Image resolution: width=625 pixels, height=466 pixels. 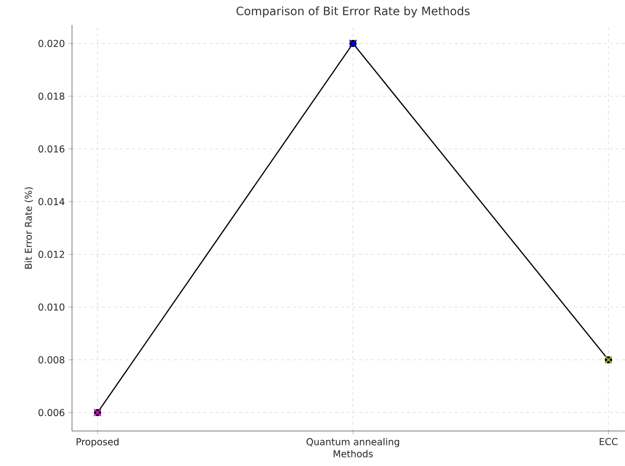 What do you see at coordinates (51, 96) in the screenshot?
I see `y-tick-label: 0.018` at bounding box center [51, 96].